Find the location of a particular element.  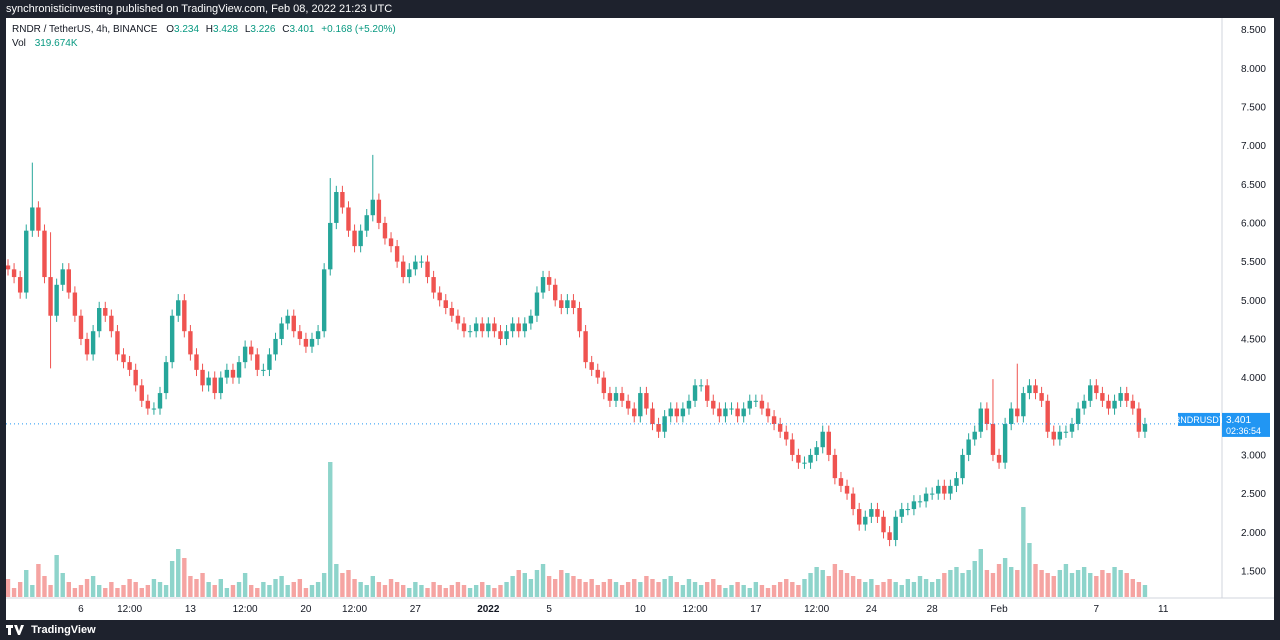

x-tick-label: 7 is located at coordinates (1097, 609).